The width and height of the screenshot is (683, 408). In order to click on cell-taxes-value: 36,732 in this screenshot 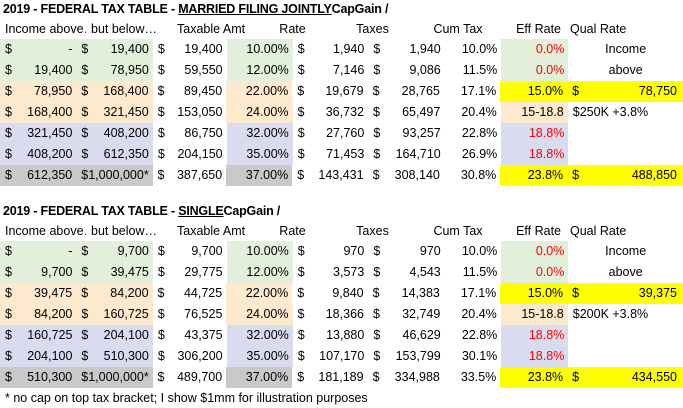, I will do `click(344, 112)`.